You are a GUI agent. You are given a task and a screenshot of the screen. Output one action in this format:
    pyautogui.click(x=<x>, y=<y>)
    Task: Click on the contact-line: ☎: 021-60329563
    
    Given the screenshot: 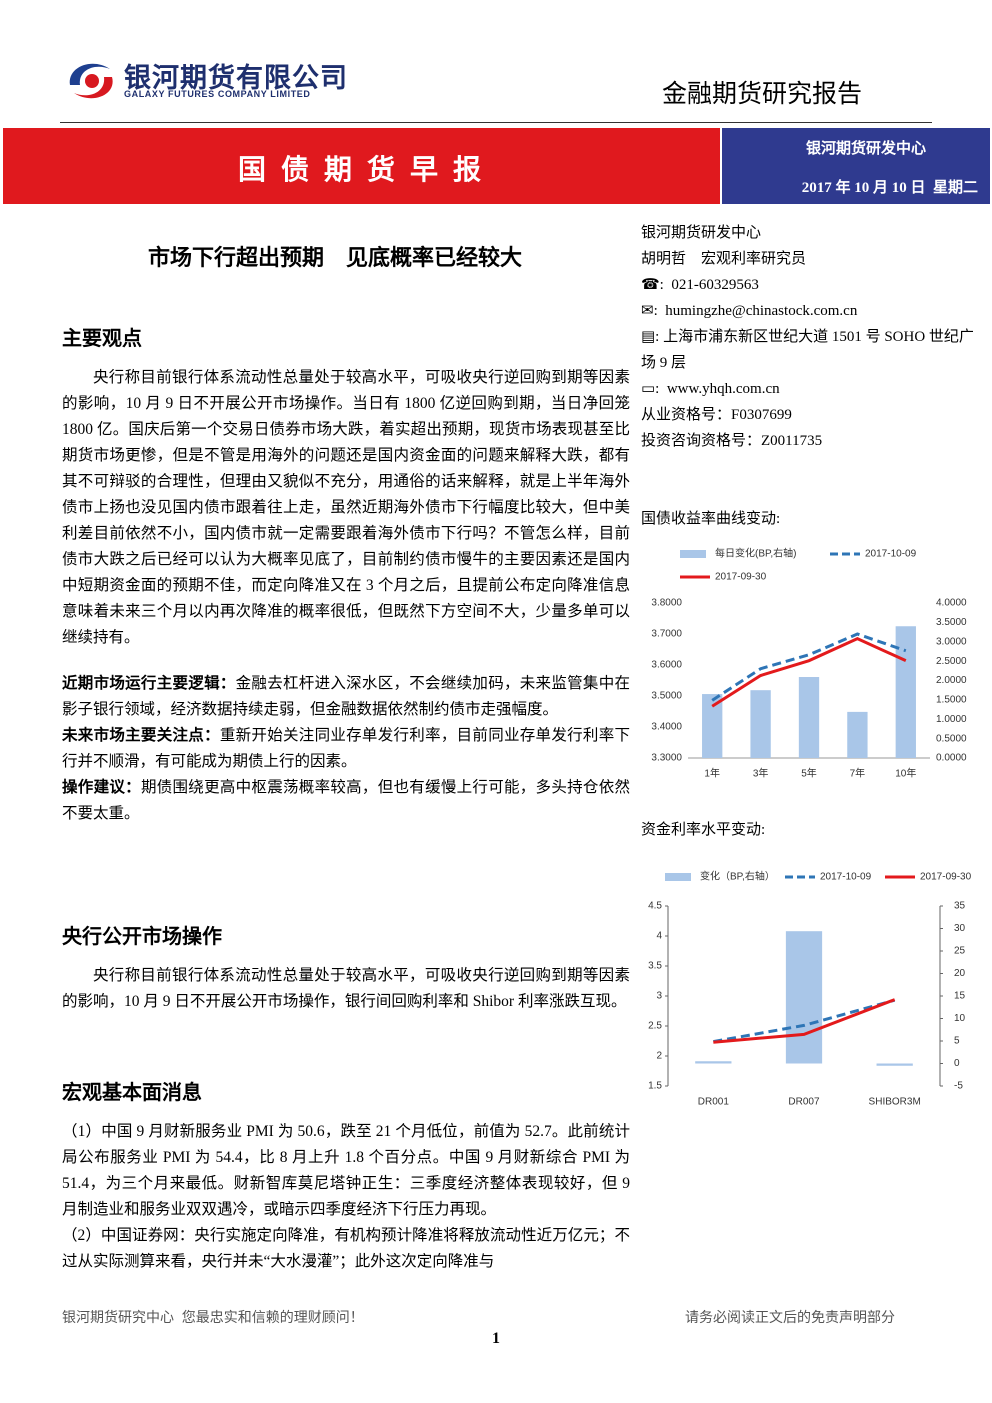 What is the action you would take?
    pyautogui.click(x=700, y=285)
    